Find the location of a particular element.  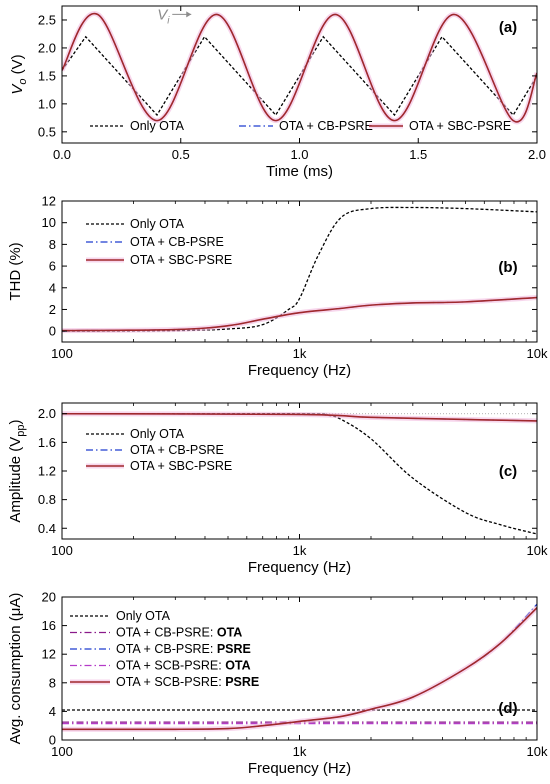

y-axis-label: Vo (V) is located at coordinates (19, 74).